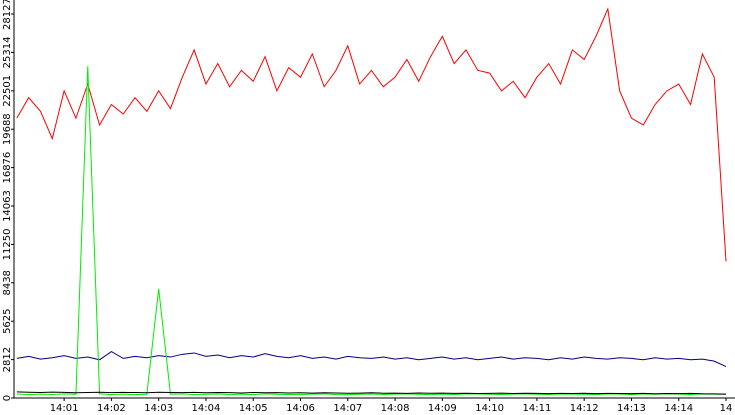  Describe the element at coordinates (7, 15) in the screenshot. I see `y-tick-label: 28127` at that location.